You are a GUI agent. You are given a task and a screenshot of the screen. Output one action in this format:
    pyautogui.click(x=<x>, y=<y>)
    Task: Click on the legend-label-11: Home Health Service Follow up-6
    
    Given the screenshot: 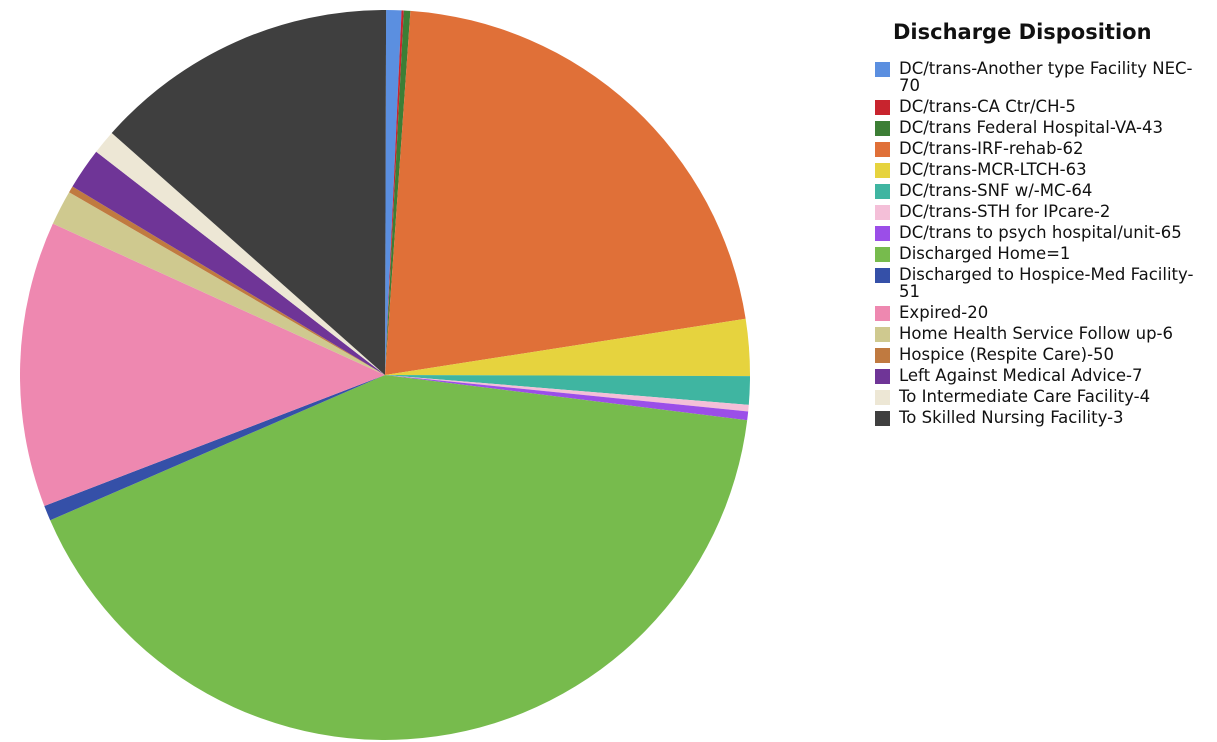 What is the action you would take?
    pyautogui.click(x=1036, y=333)
    